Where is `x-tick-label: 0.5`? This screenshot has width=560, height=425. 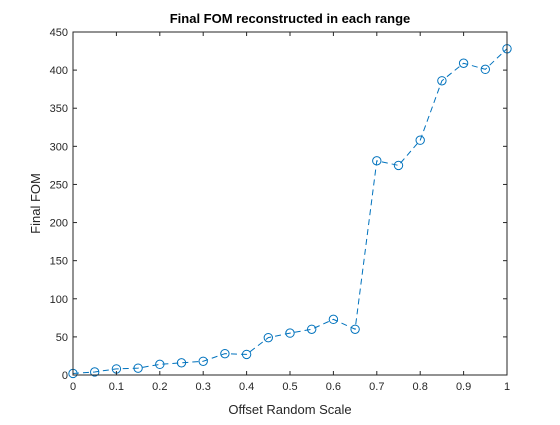
x-tick-label: 0.5 is located at coordinates (289, 387).